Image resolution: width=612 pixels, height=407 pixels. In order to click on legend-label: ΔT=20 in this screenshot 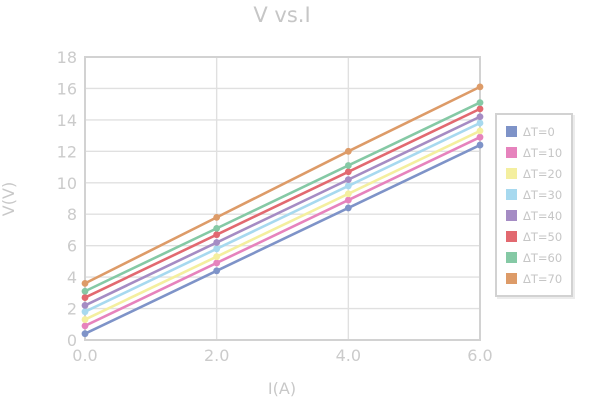, I will do `click(543, 173)`.